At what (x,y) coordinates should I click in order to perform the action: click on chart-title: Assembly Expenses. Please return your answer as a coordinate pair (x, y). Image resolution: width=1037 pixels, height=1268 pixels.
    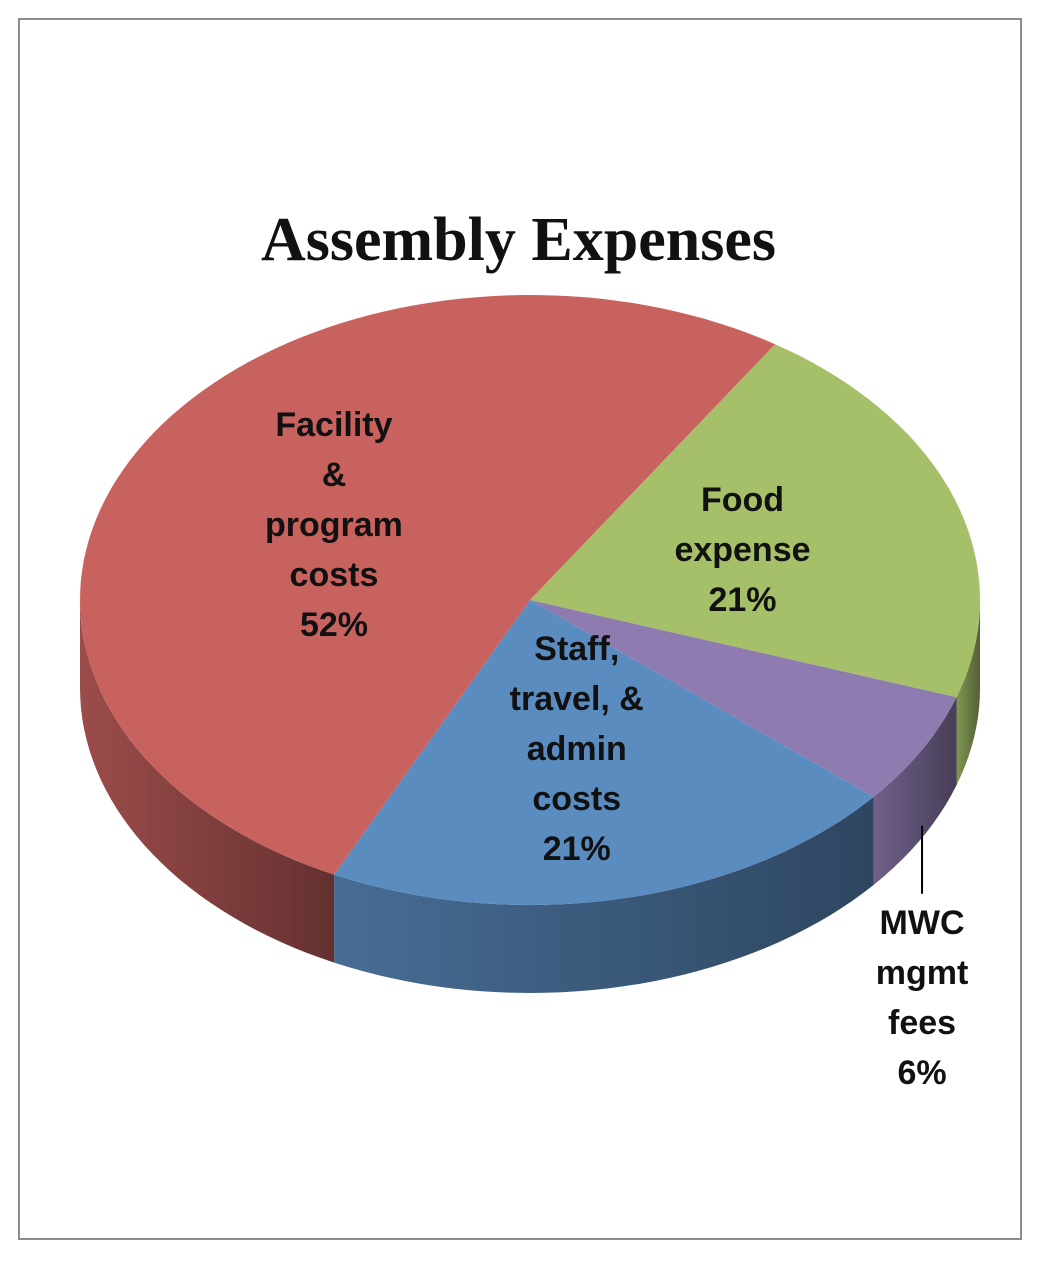
    Looking at the image, I should click on (518, 240).